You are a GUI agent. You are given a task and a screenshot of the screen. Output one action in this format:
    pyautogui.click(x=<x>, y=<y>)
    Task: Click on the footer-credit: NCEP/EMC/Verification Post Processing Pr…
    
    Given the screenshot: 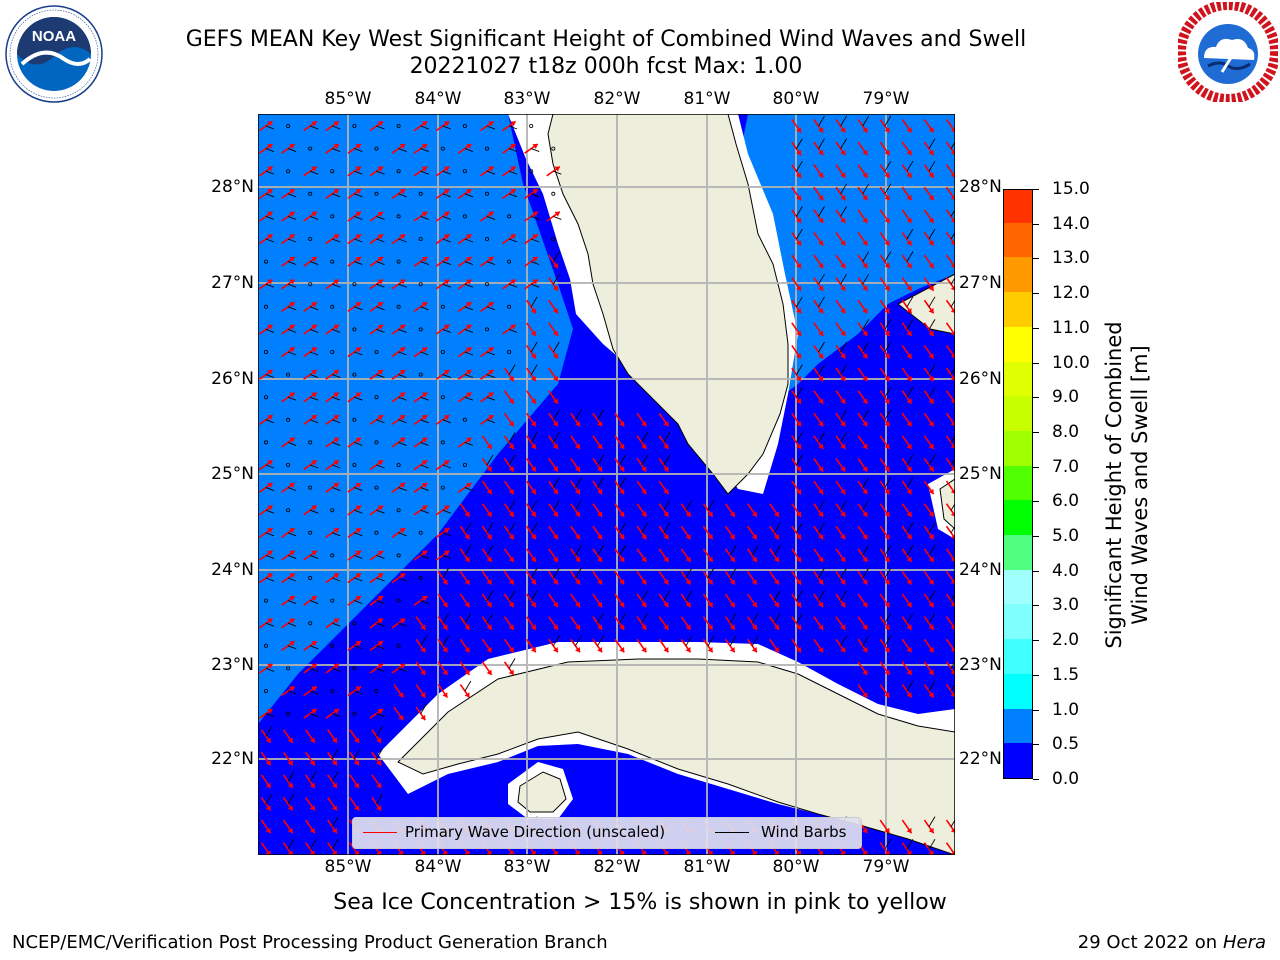 What is the action you would take?
    pyautogui.click(x=310, y=942)
    